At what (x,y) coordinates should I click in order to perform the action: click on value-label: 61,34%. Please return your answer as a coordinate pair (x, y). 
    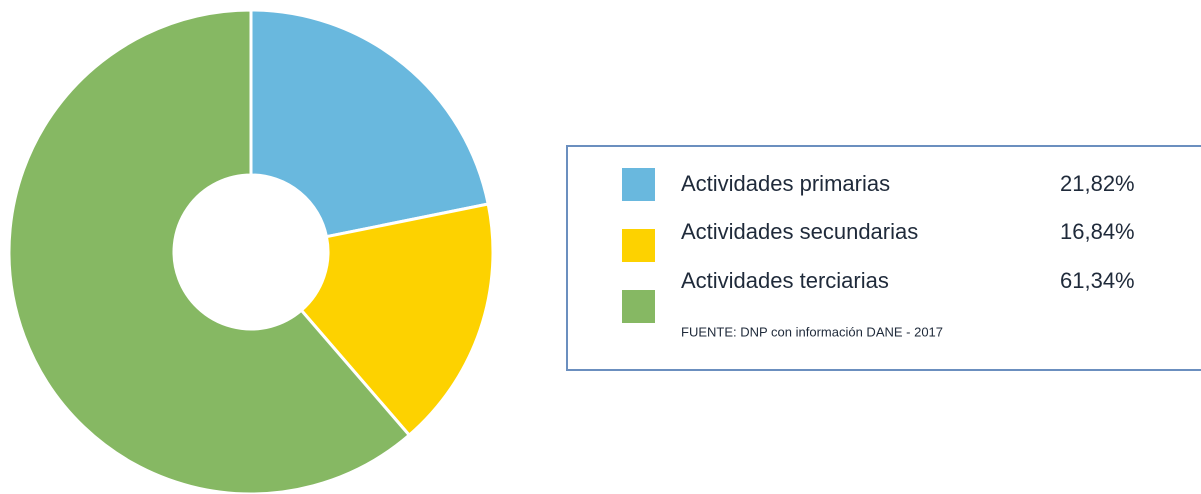
    Looking at the image, I should click on (1097, 280).